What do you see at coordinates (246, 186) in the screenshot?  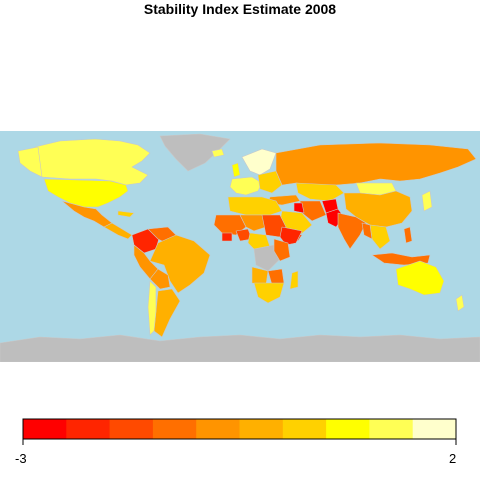 I see `country-europe-west` at bounding box center [246, 186].